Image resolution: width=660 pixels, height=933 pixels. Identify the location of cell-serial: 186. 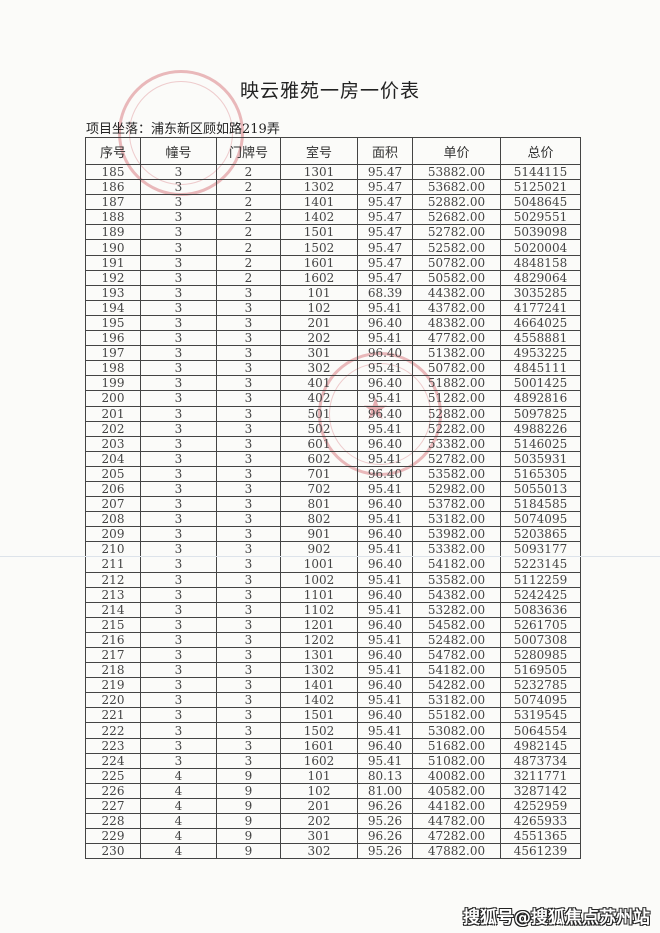
(113, 187).